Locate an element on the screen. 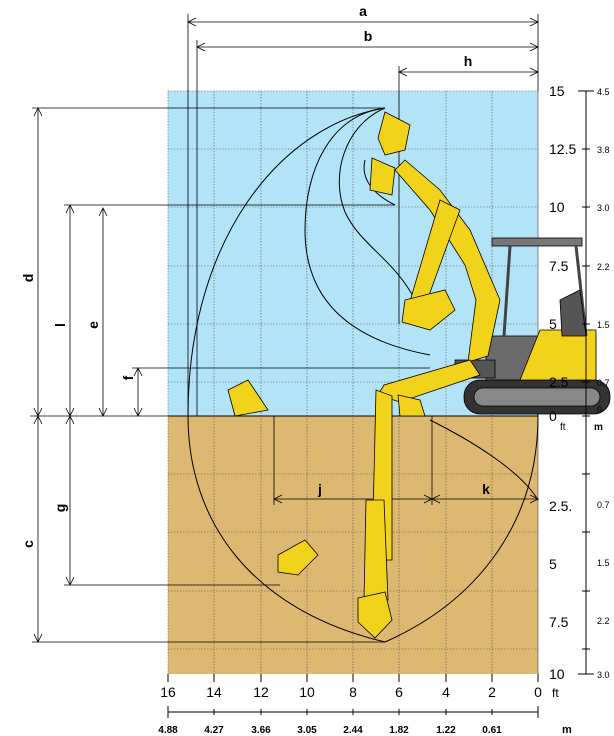  bottom-scale is located at coordinates (353, 696).